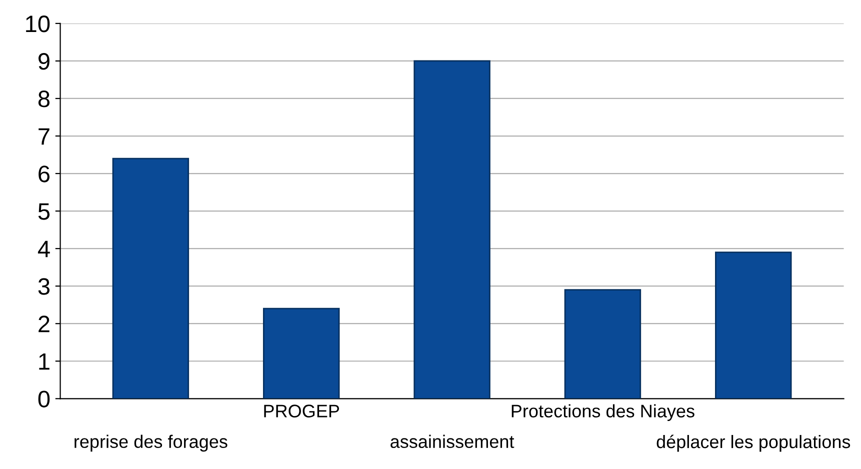 This screenshot has width=861, height=469. I want to click on y-tick-label: 10, so click(38, 24).